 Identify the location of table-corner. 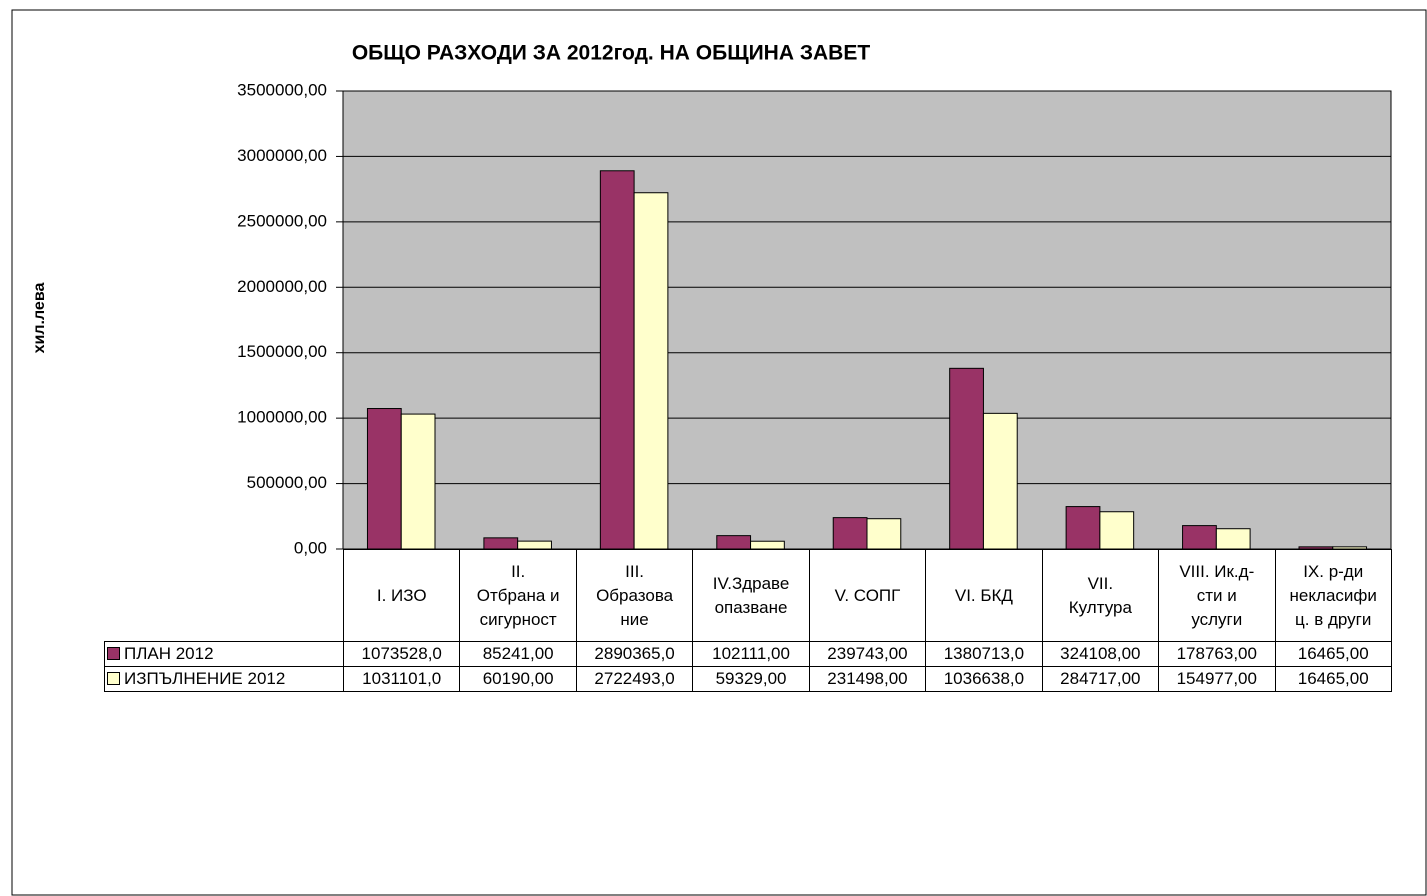
(224, 596).